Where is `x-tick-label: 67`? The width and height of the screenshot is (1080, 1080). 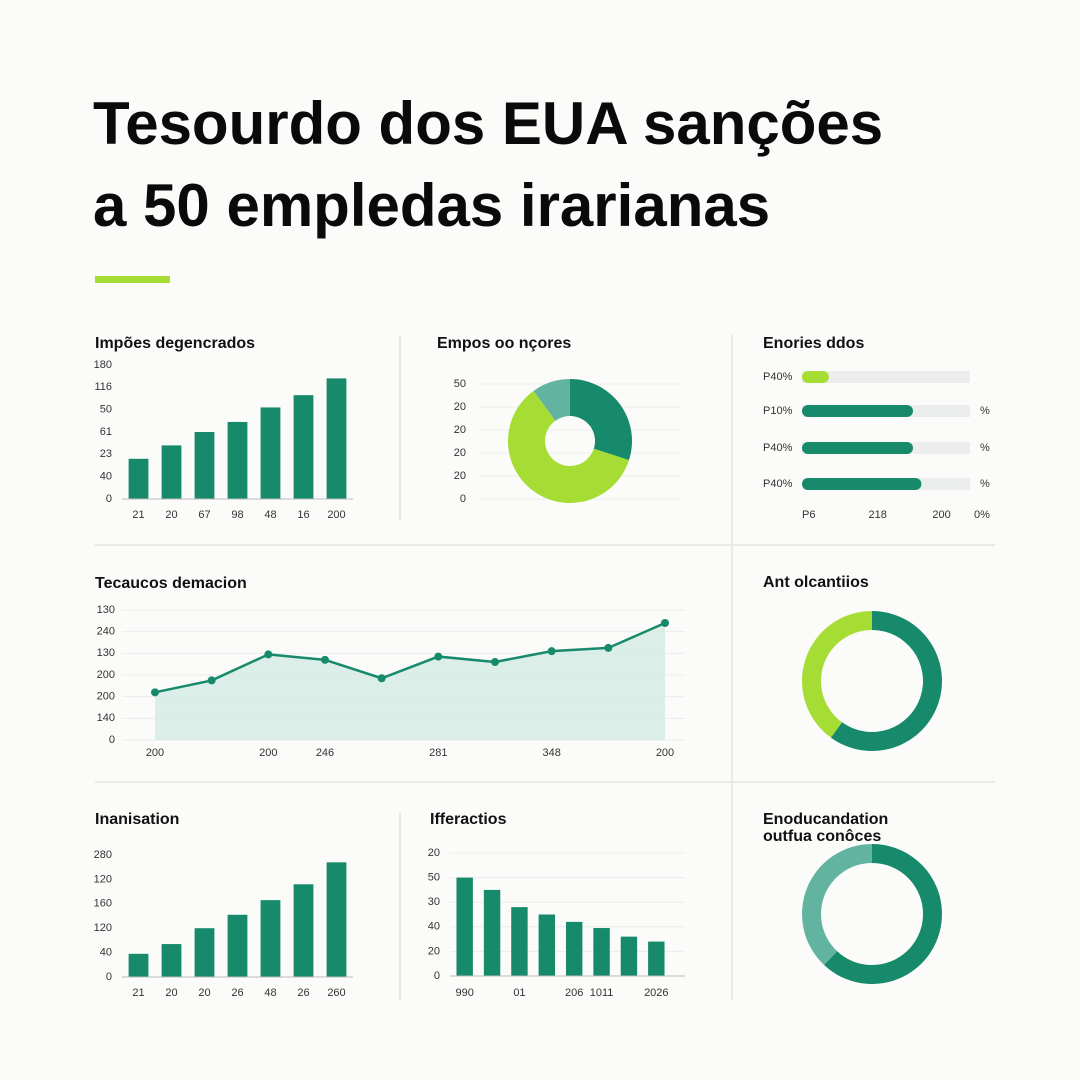
x-tick-label: 67 is located at coordinates (204, 515).